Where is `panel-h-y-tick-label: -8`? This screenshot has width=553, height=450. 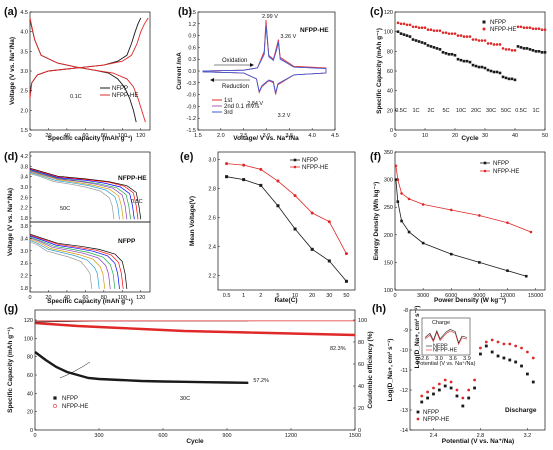
panel-h-y-tick-label: -8 is located at coordinates (405, 311).